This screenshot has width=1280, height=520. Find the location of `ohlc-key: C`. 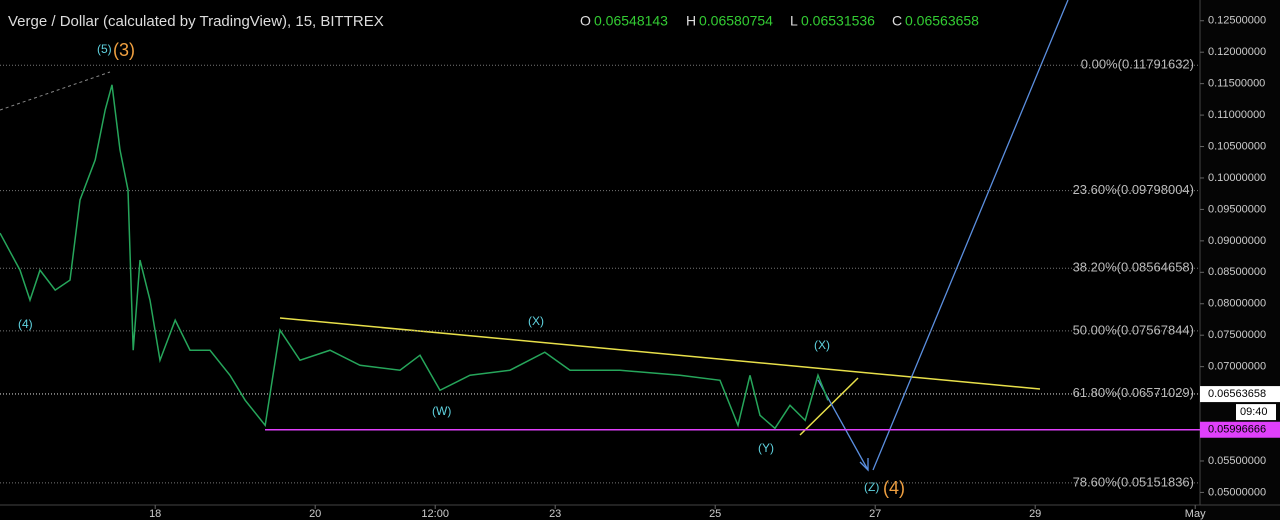

ohlc-key: C is located at coordinates (897, 21).